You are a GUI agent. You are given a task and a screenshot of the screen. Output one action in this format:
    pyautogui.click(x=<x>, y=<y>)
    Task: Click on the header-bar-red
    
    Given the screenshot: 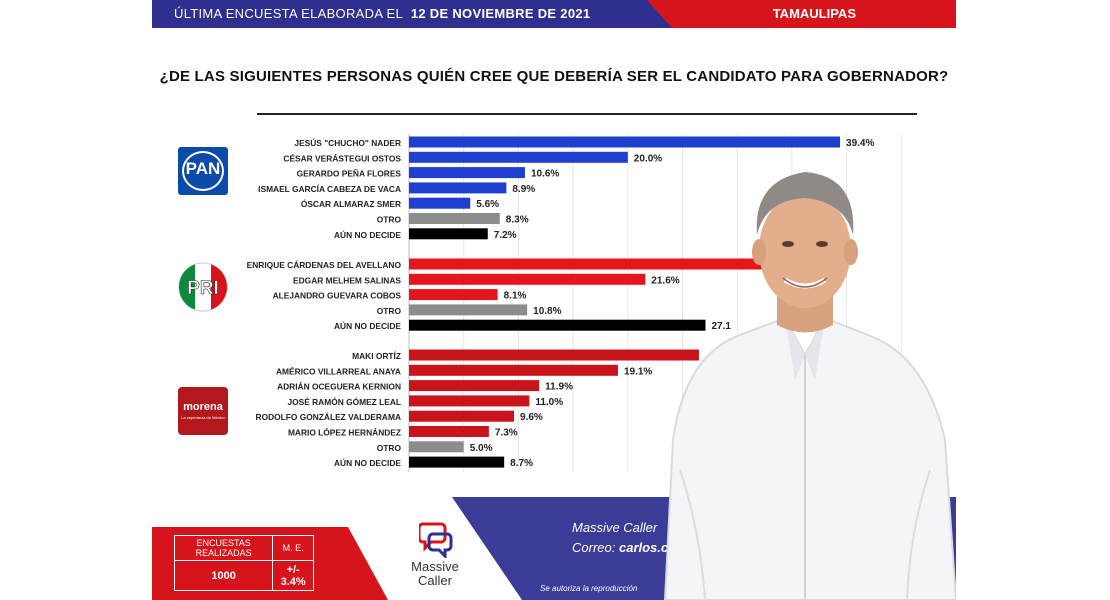 What is the action you would take?
    pyautogui.click(x=801, y=14)
    